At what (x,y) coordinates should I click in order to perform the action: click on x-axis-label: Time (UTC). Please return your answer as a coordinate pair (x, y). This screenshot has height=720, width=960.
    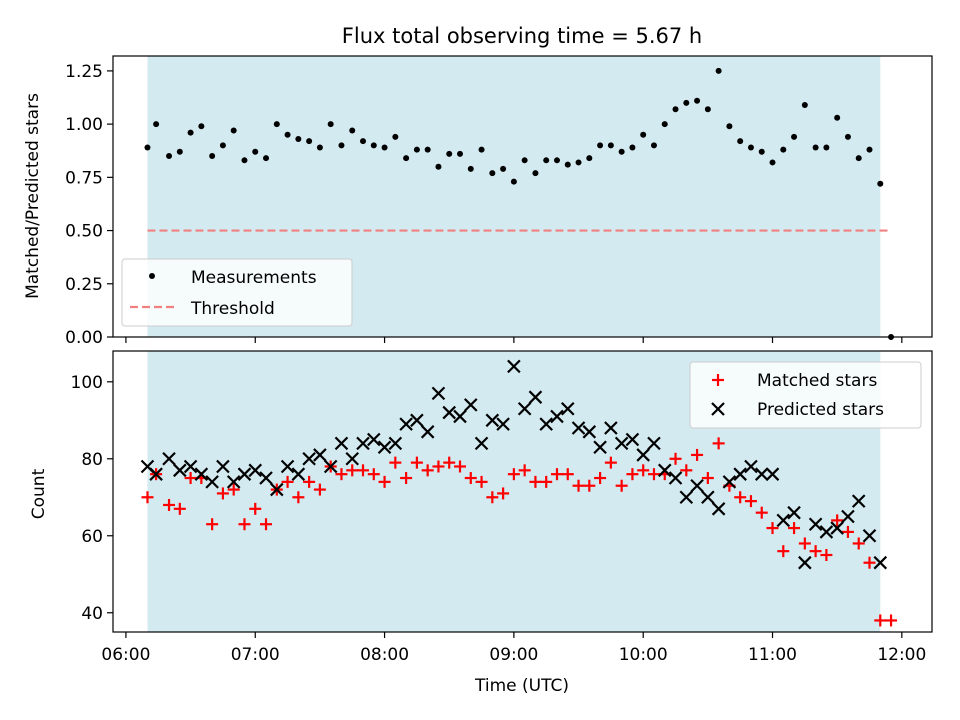
    Looking at the image, I should click on (521, 686).